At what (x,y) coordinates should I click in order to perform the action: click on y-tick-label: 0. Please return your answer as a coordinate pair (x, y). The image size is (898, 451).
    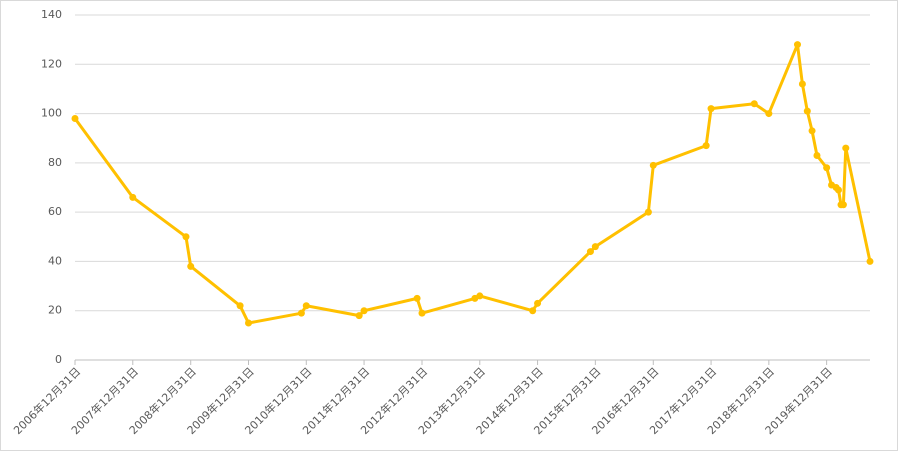
    Looking at the image, I should click on (58, 359).